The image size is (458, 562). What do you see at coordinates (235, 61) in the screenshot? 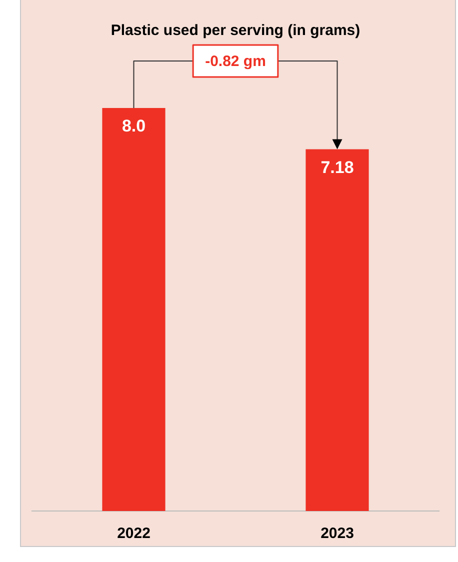
I see `text: -0.82 gm` at bounding box center [235, 61].